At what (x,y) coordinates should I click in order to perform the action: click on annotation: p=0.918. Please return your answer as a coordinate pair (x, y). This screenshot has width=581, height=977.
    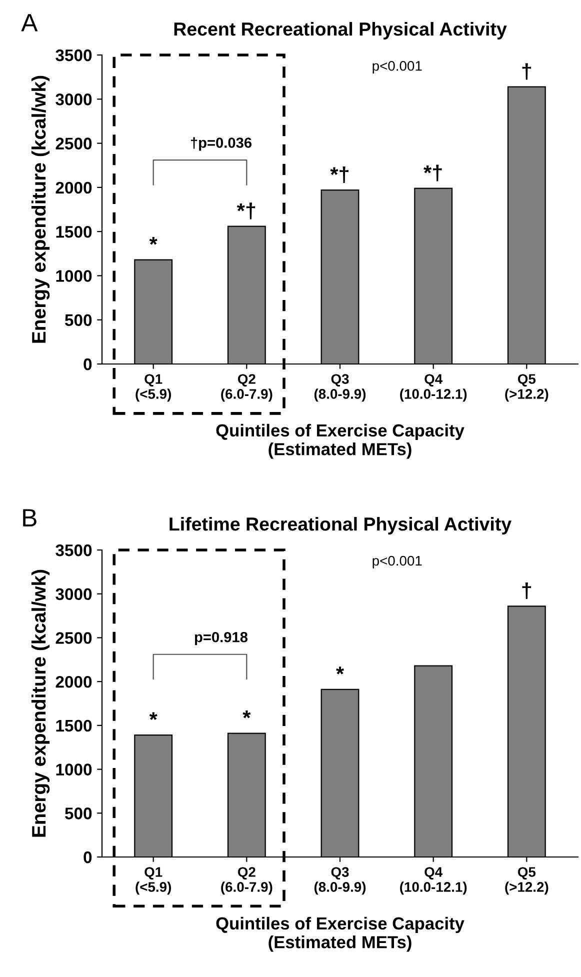
    Looking at the image, I should click on (221, 639).